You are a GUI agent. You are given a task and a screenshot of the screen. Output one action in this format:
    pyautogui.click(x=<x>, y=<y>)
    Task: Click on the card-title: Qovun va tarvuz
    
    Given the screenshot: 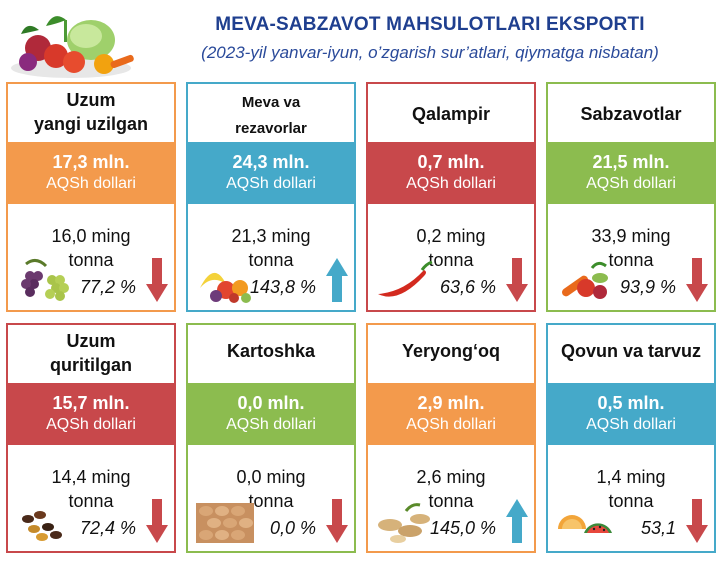 What is the action you would take?
    pyautogui.click(x=631, y=351)
    